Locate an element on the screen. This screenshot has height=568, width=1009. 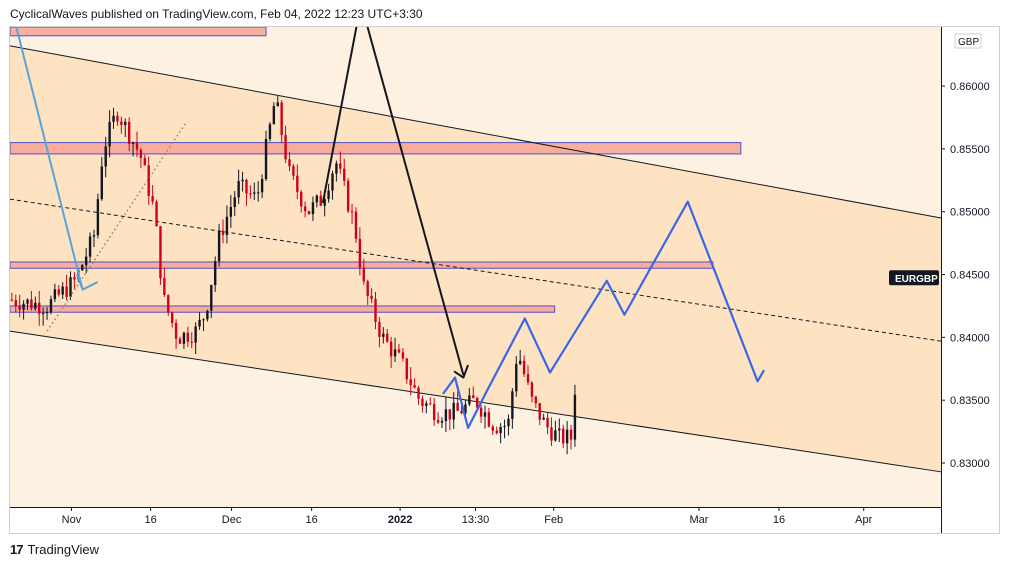
x-tick-label-4: 2022 is located at coordinates (400, 520).